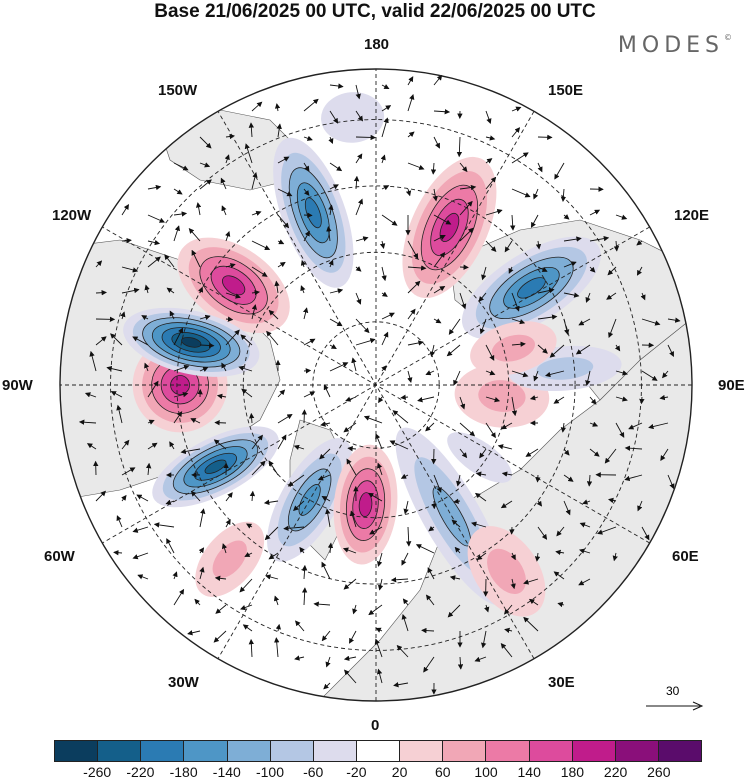  Describe the element at coordinates (97, 772) in the screenshot. I see `colorbar-tick-label: -260` at that location.